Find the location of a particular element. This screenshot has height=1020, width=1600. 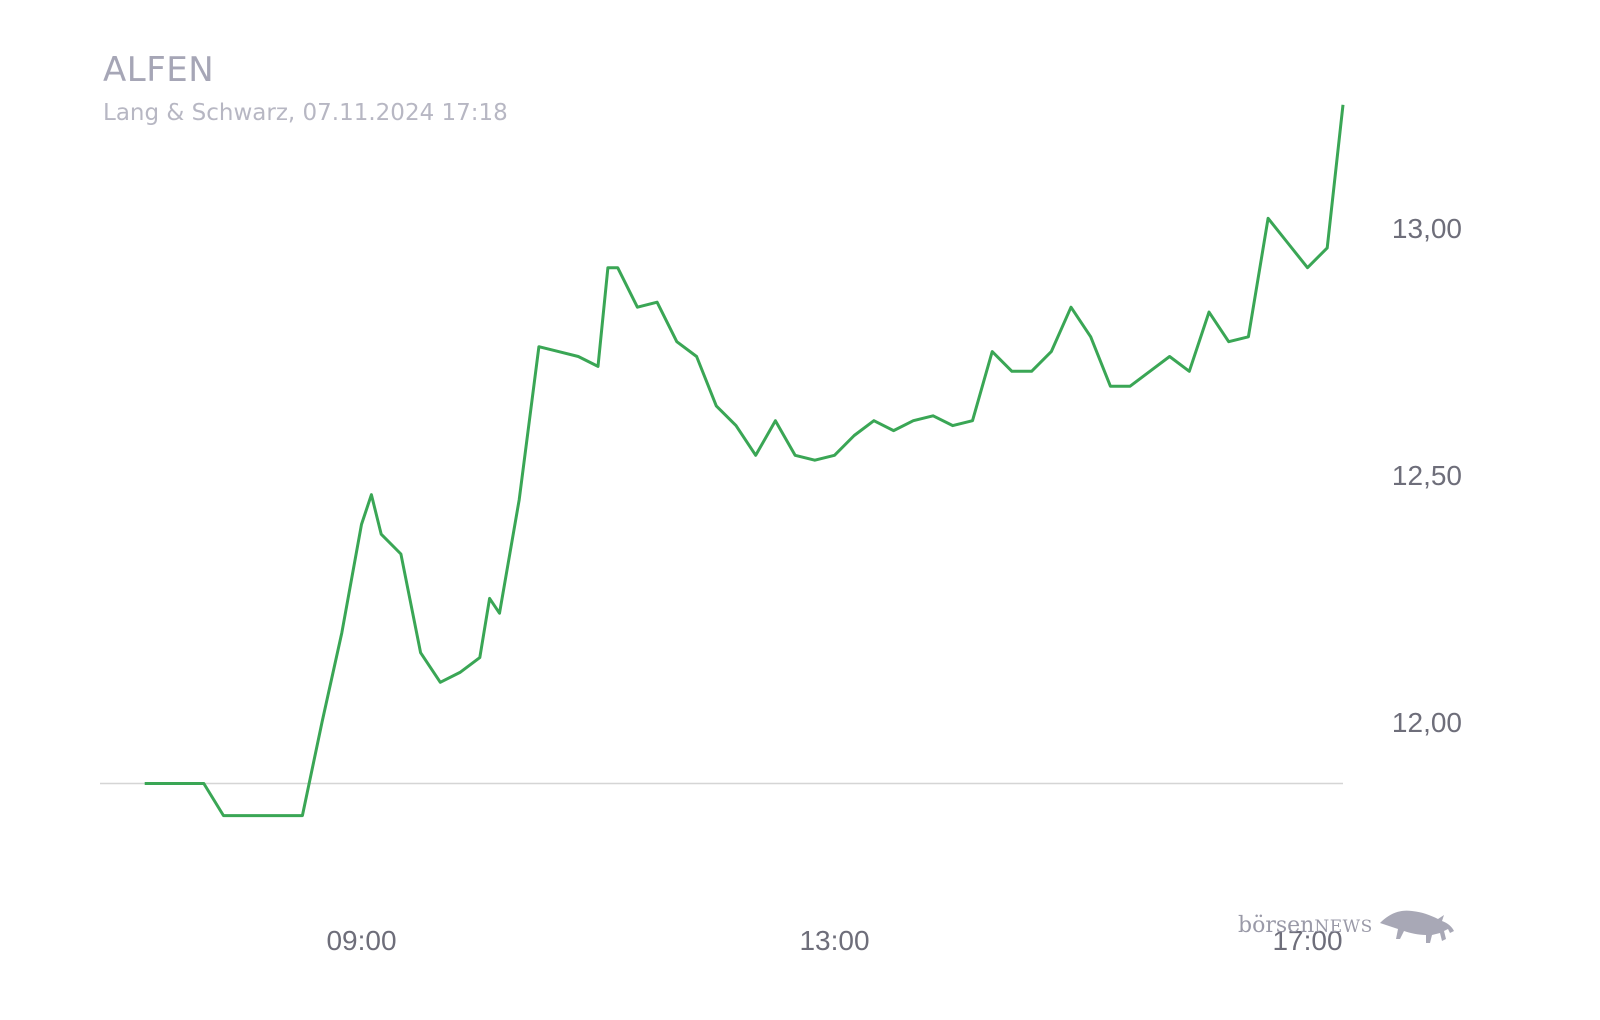

logo-wordmark: börsenNEWS is located at coordinates (1305, 925).